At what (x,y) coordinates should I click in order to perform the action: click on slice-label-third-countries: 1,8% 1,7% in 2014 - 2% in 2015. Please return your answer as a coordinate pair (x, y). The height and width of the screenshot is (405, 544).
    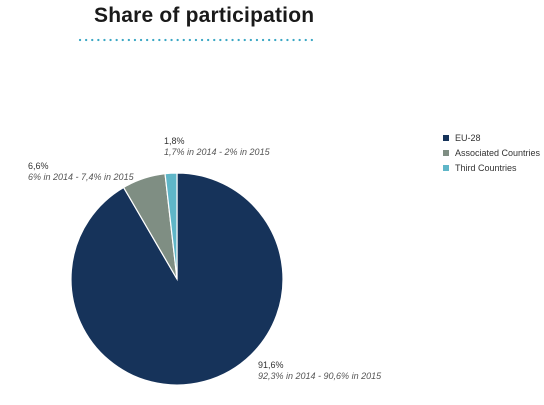
    Looking at the image, I should click on (217, 147).